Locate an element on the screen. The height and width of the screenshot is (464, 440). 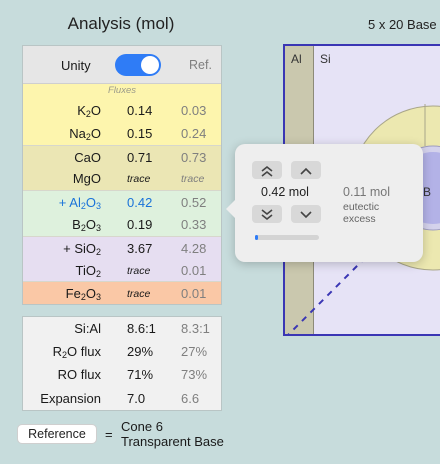
oxide-name: + Al2O3 is located at coordinates (80, 203).